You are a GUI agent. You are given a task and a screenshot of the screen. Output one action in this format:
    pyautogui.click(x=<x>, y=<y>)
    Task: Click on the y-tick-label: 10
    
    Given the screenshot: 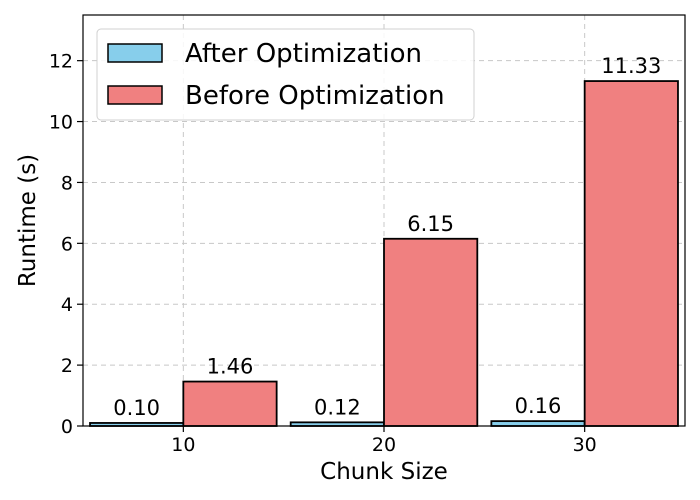 What is the action you would take?
    pyautogui.click(x=61, y=123)
    